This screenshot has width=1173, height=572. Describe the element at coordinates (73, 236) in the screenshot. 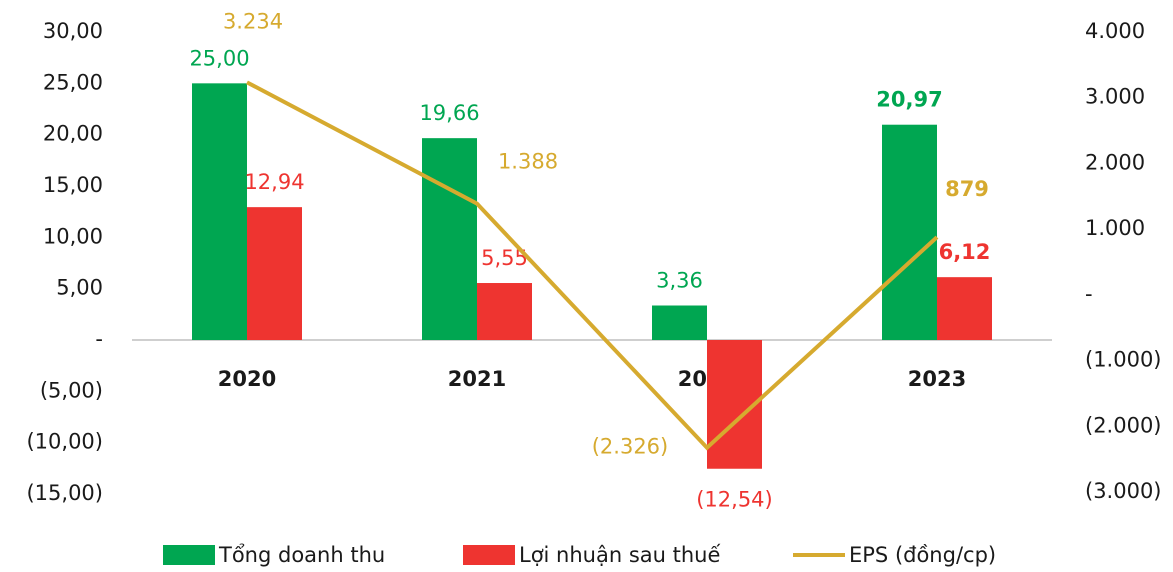

I see `y-tick-label: 10,00` at that location.